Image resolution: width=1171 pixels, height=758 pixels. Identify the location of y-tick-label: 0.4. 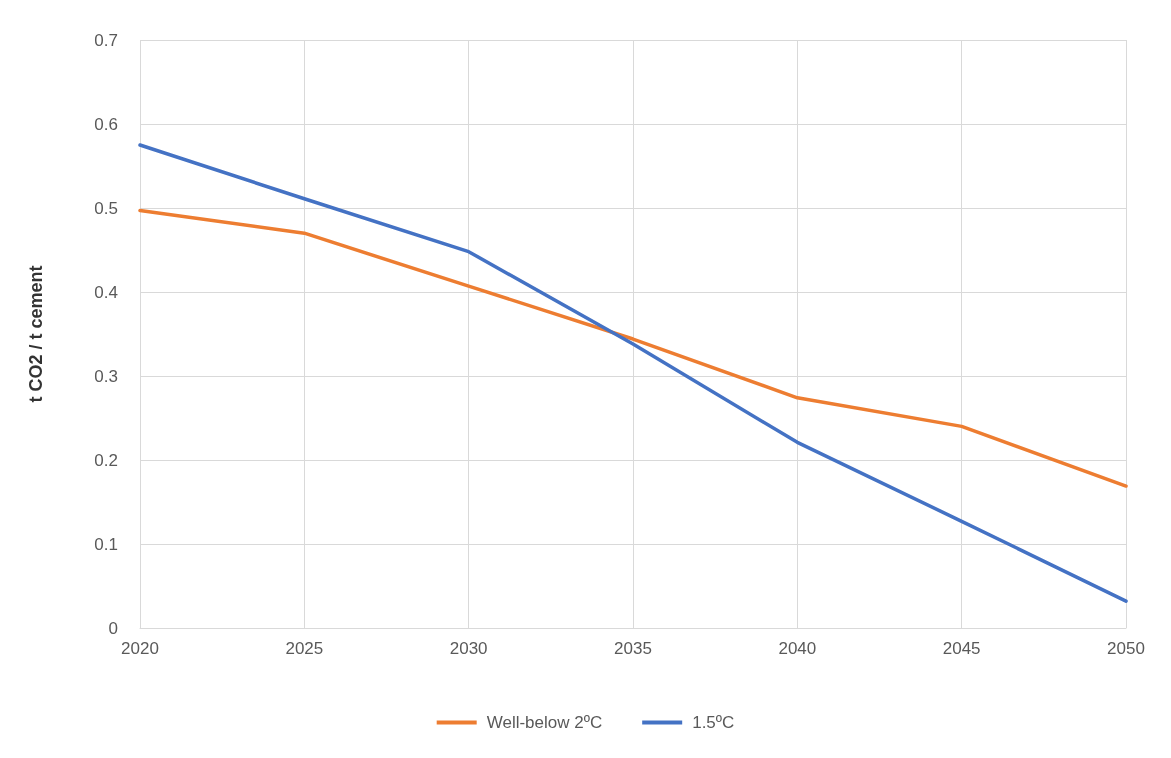
(106, 292).